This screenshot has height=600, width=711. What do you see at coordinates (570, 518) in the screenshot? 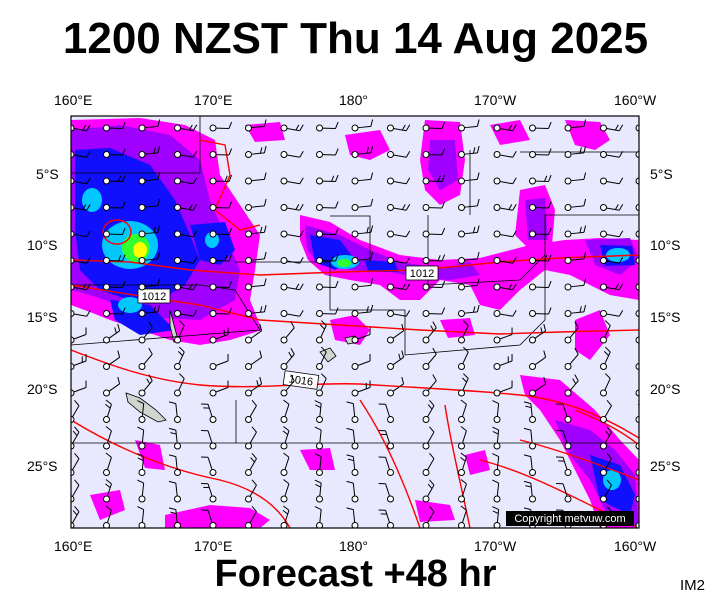
I see `copyright-box` at bounding box center [570, 518].